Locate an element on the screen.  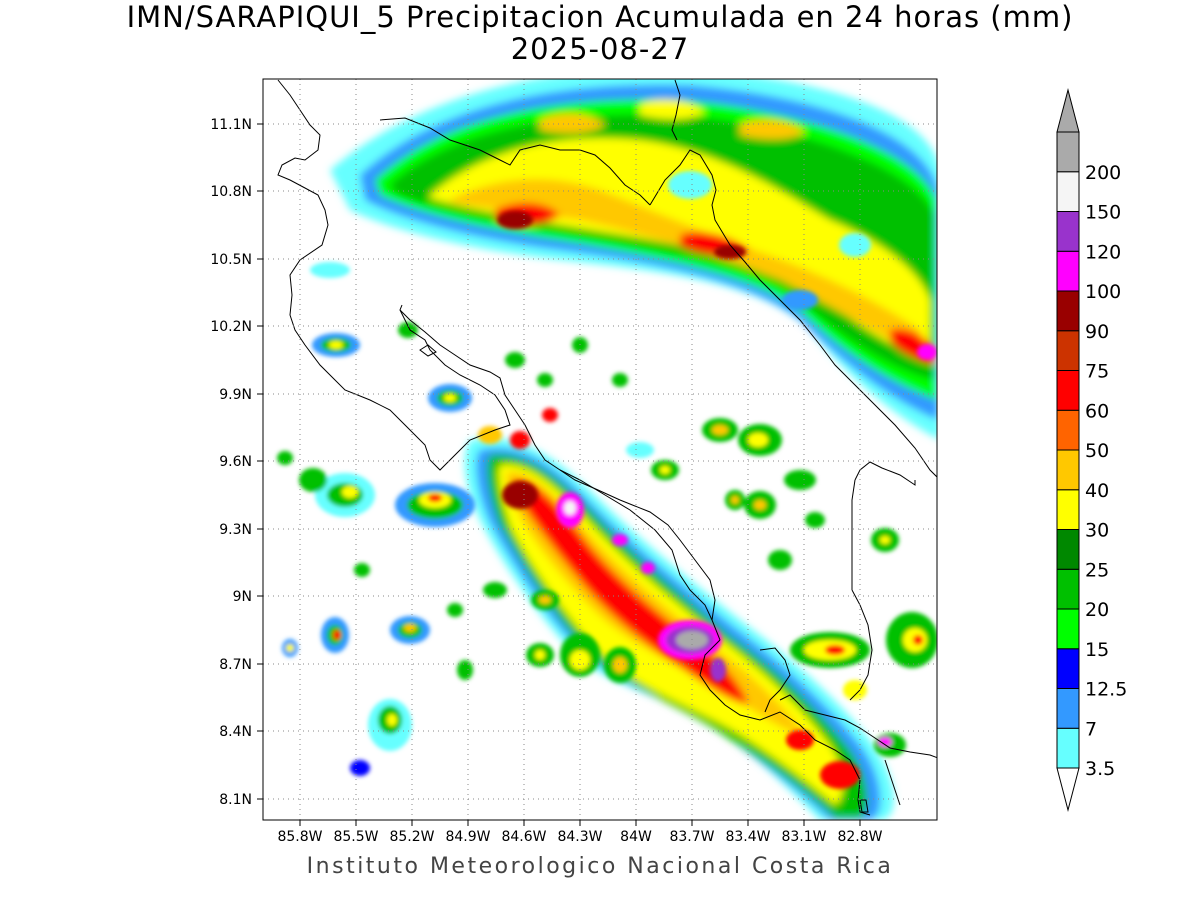
lat-label: 10.8N is located at coordinates (231, 192).